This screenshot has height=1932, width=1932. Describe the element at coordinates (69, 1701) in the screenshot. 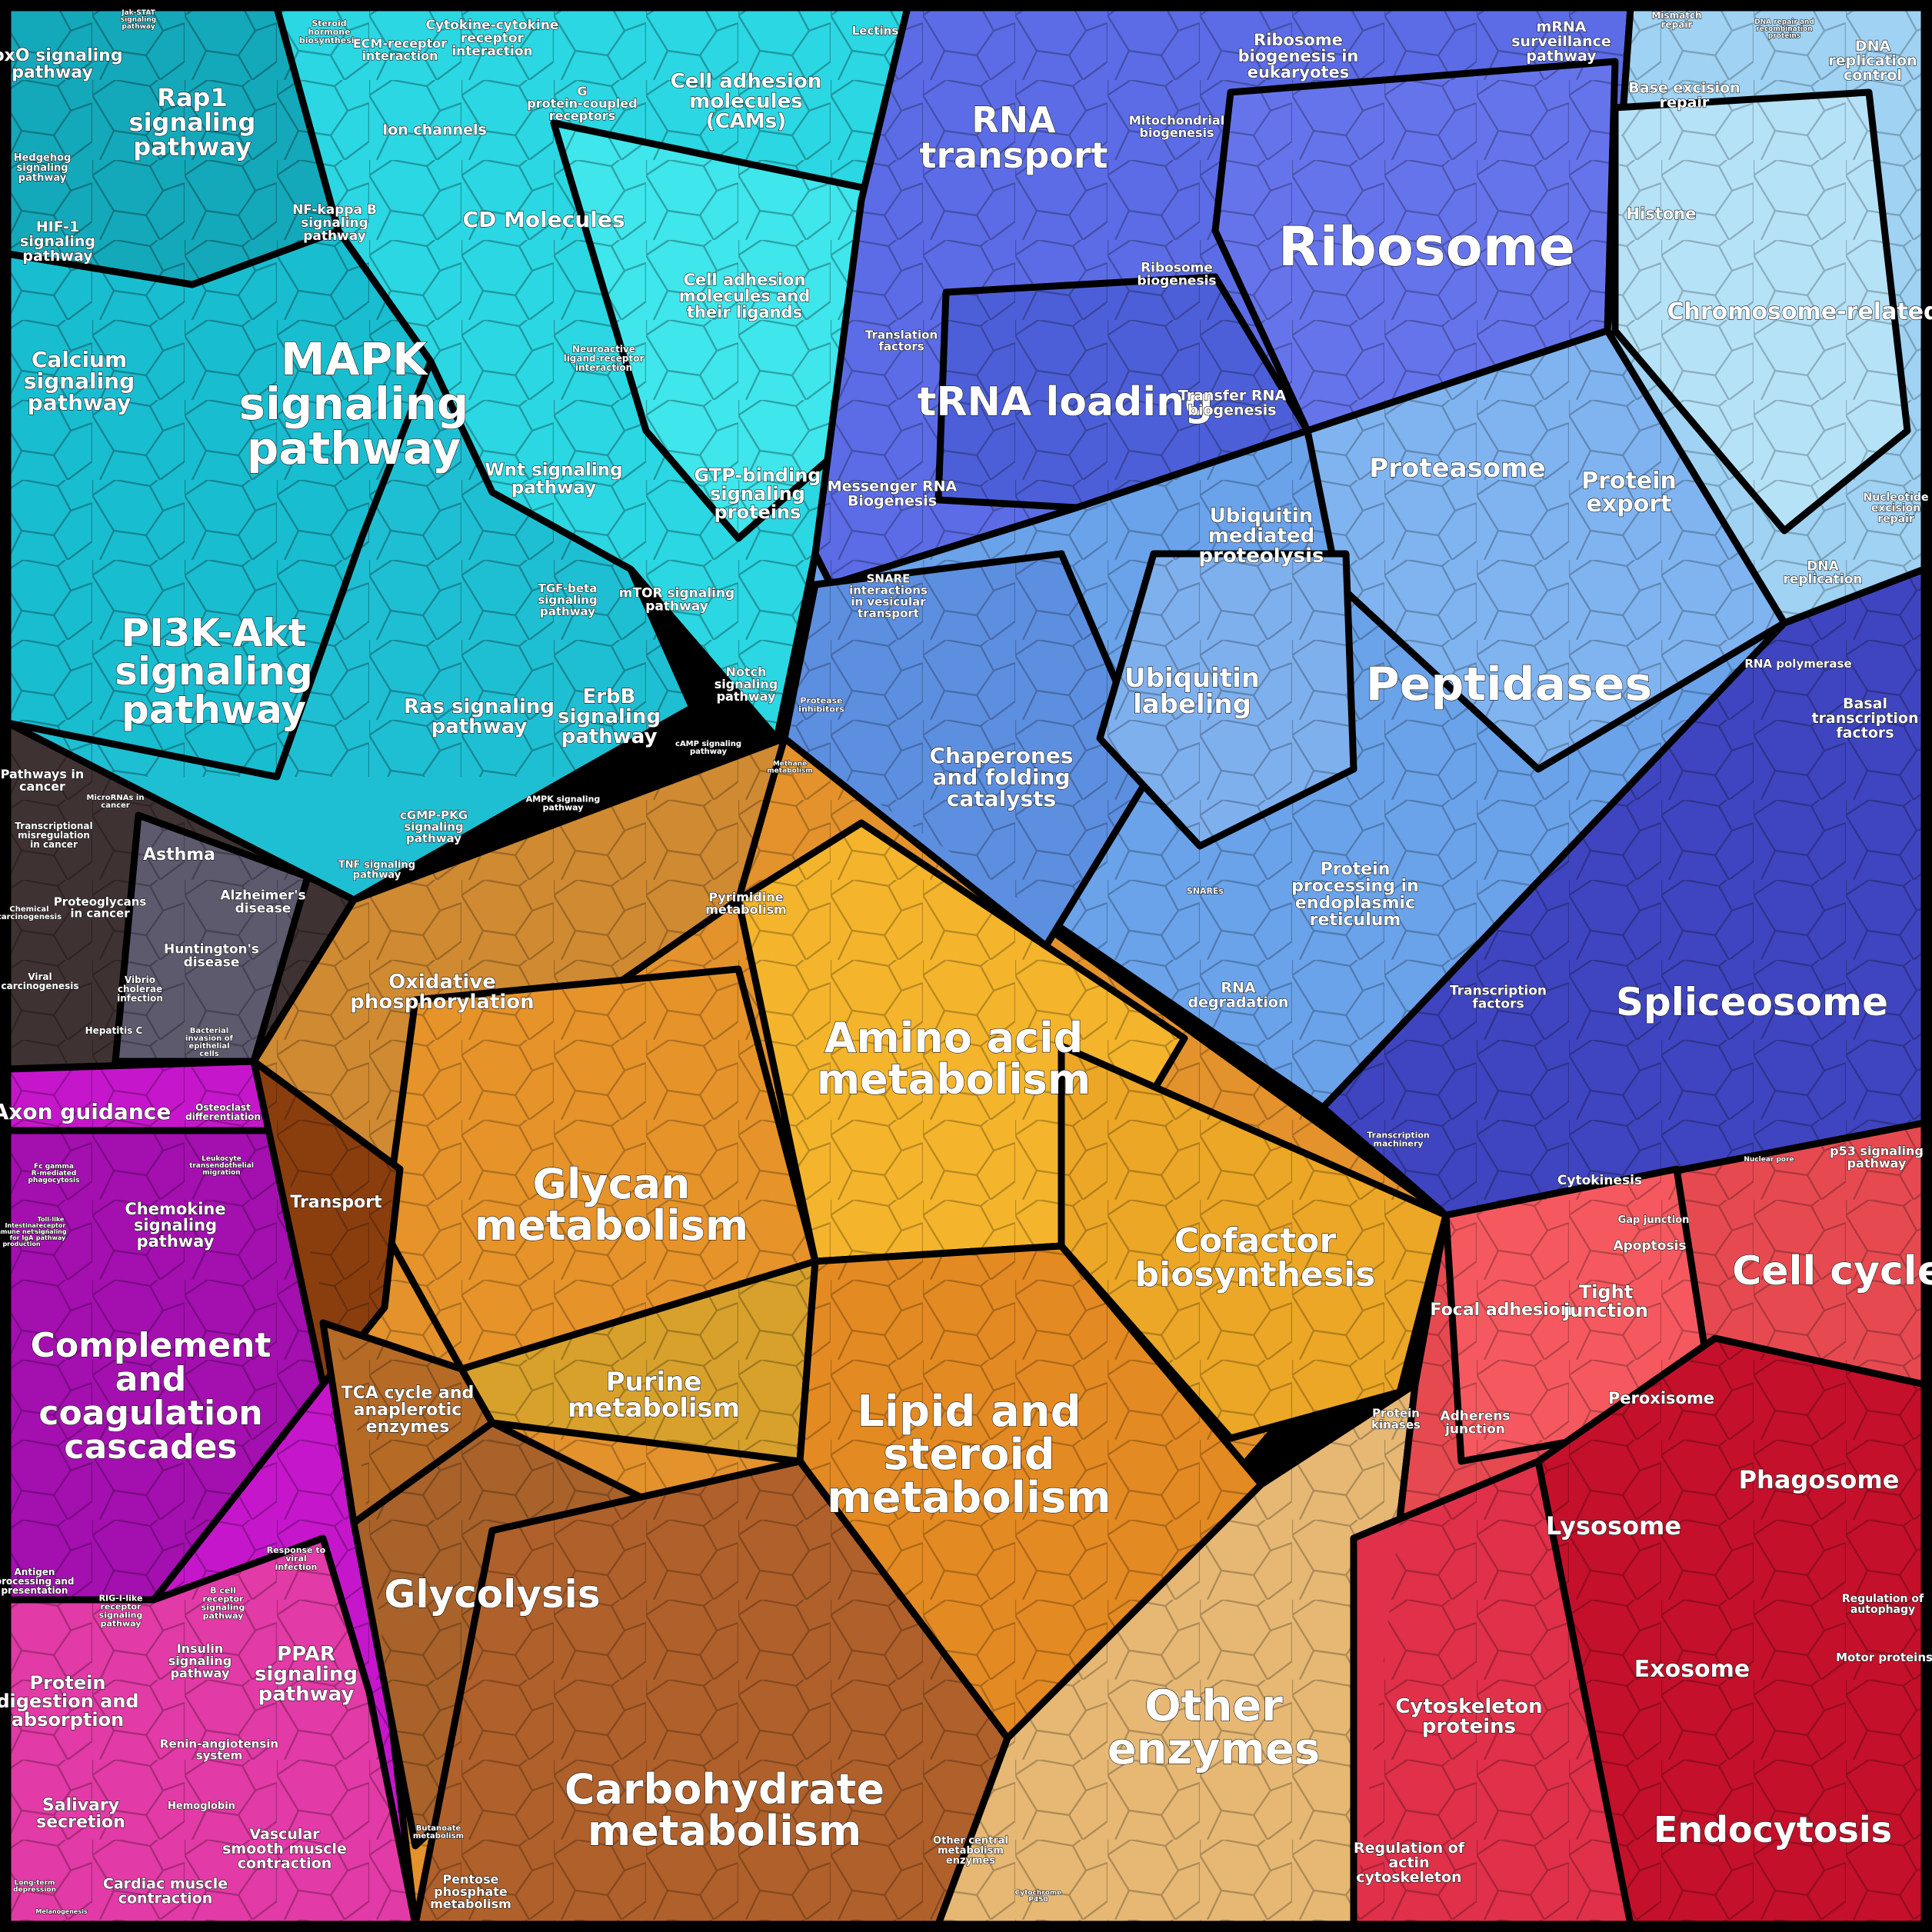

I see `label-protein-digestion: Protein digestion and absorption` at that location.